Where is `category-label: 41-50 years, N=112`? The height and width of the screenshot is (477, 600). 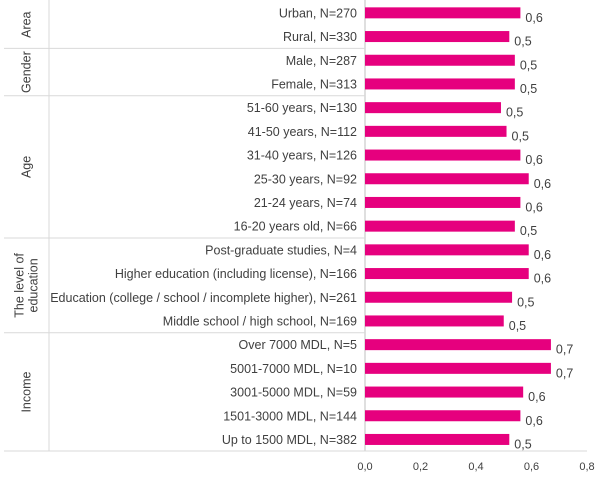
category-label: 41-50 years, N=112 is located at coordinates (302, 132).